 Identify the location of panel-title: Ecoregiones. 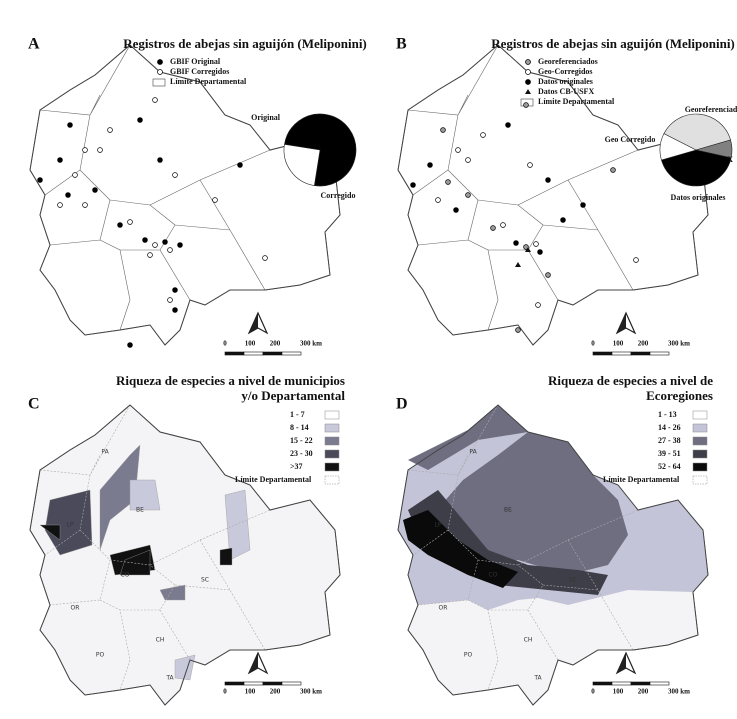
(679, 395).